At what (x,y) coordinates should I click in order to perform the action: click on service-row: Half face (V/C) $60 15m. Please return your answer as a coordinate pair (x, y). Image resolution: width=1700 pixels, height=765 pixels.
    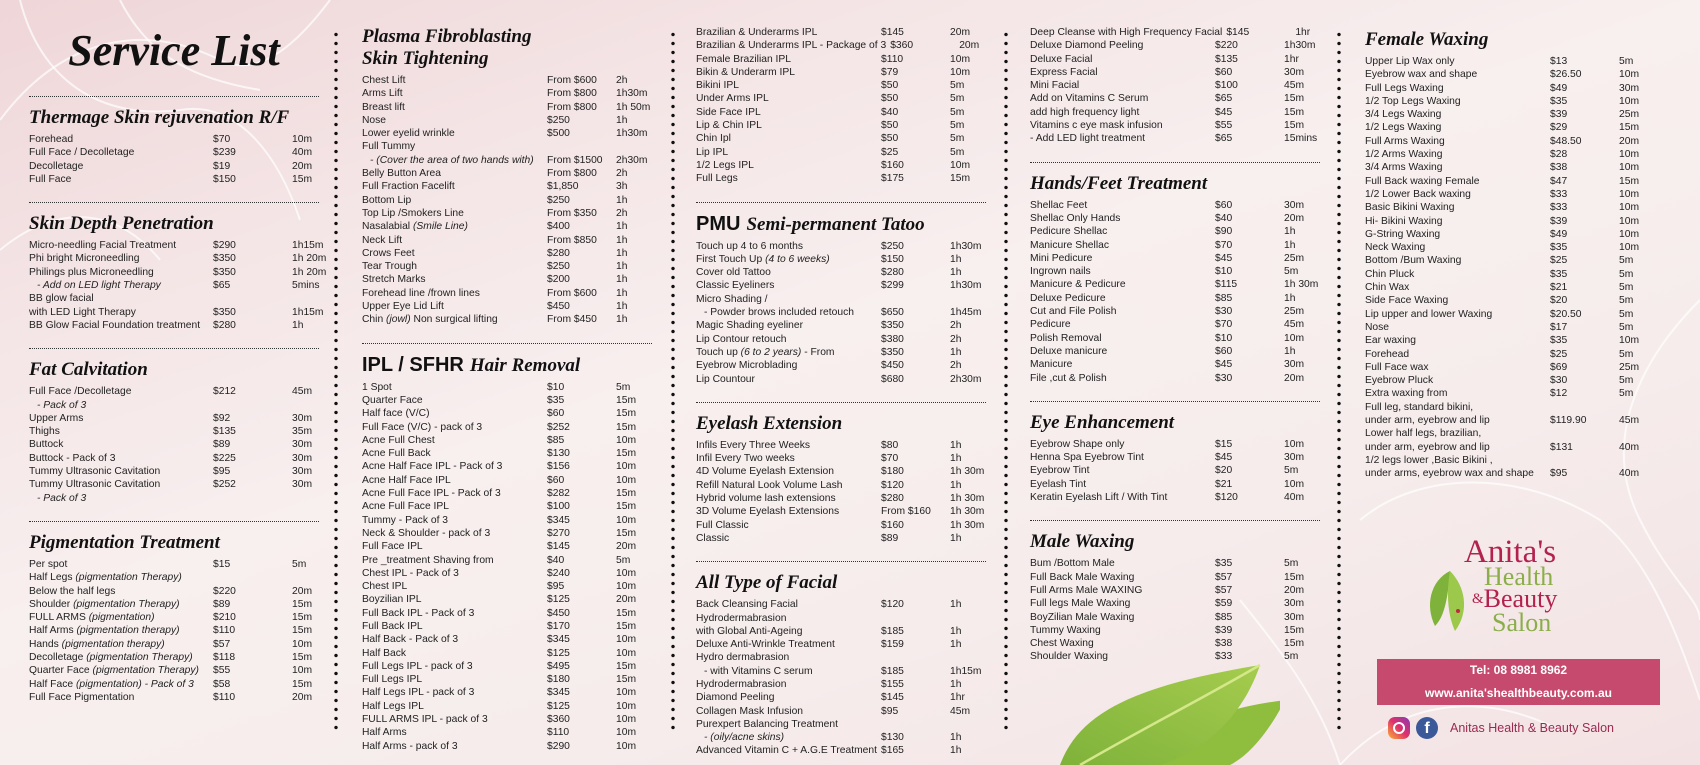
    Looking at the image, I should click on (512, 413).